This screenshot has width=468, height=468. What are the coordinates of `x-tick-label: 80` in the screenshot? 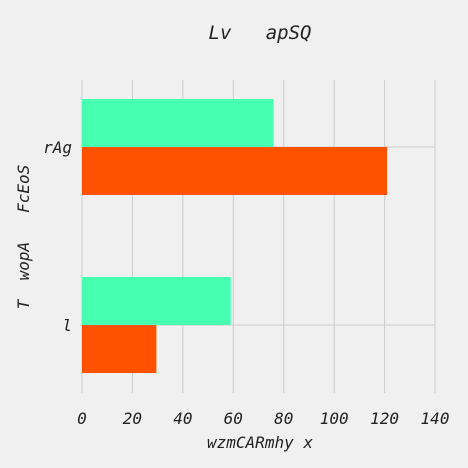 It's located at (283, 418).